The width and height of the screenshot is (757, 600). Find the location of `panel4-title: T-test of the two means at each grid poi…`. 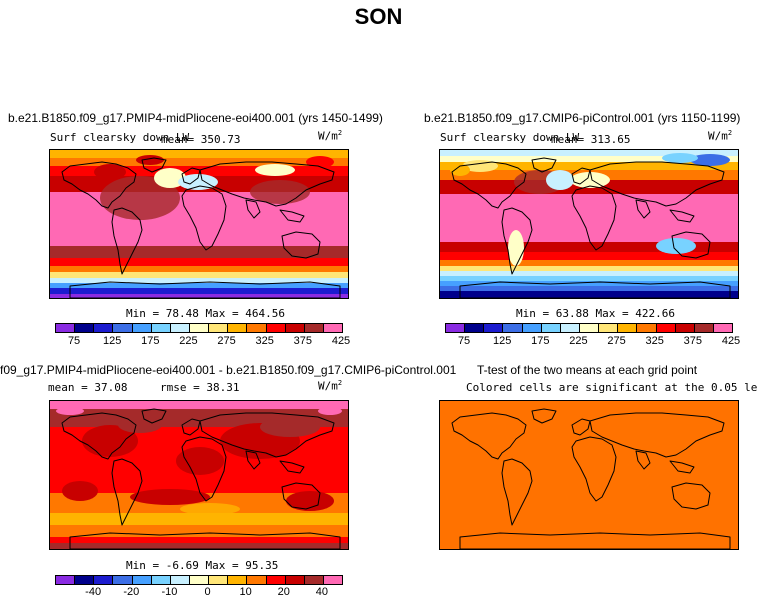

panel4-title: T-test of the two means at each grid poi… is located at coordinates (587, 370).